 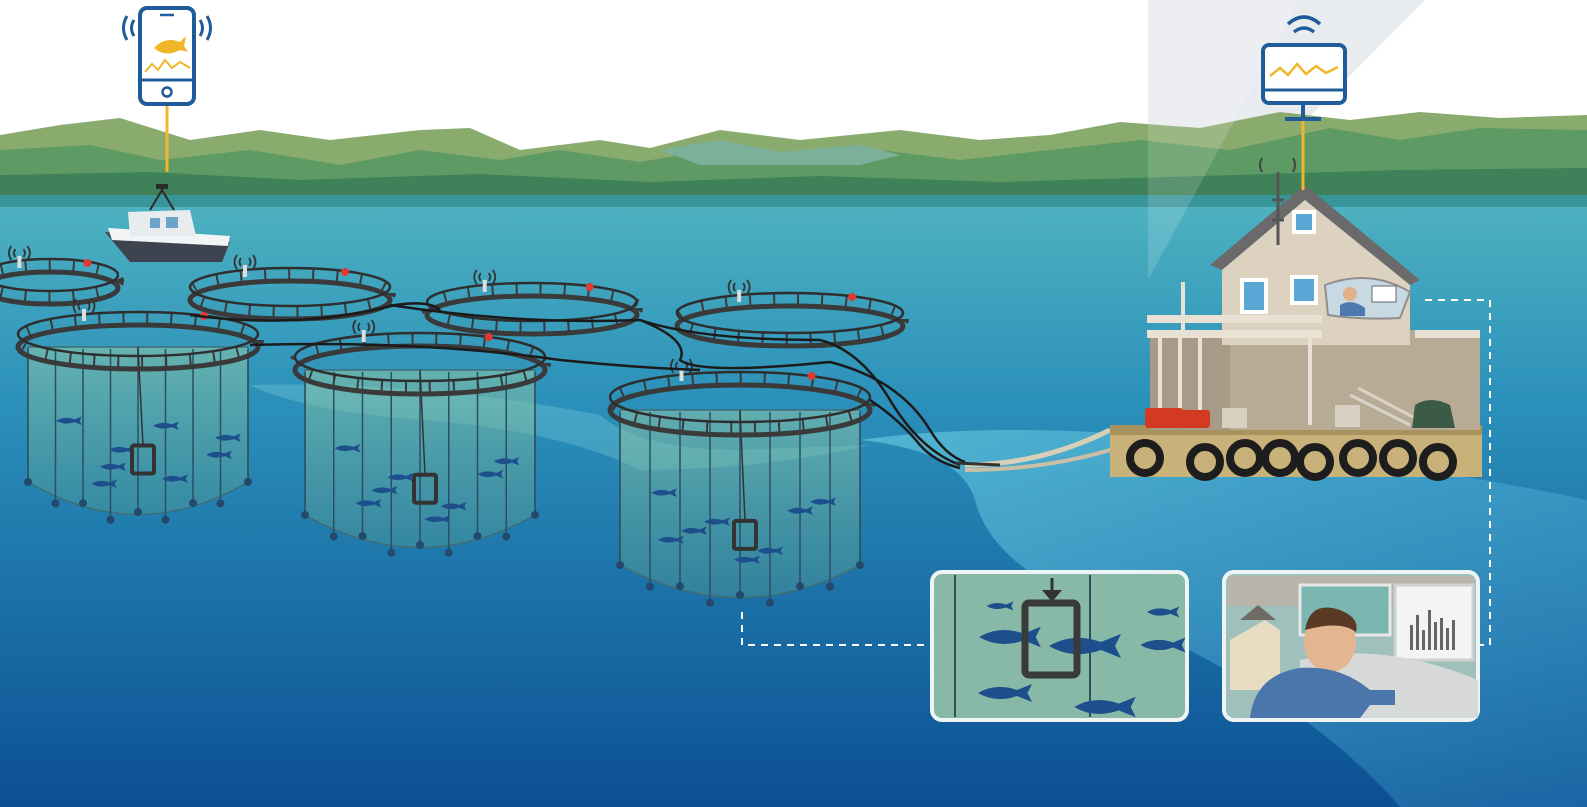 What do you see at coordinates (780, 152) in the screenshot?
I see `mountains` at bounding box center [780, 152].